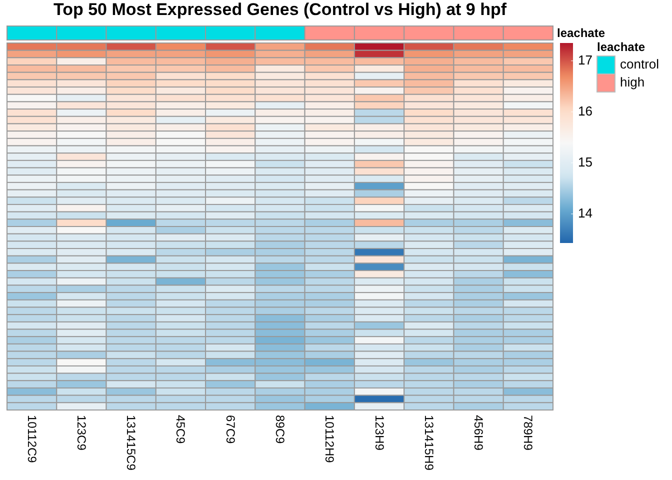 This screenshot has width=672, height=480. What do you see at coordinates (329, 439) in the screenshot?
I see `x-tick-label: 10112H9` at bounding box center [329, 439].